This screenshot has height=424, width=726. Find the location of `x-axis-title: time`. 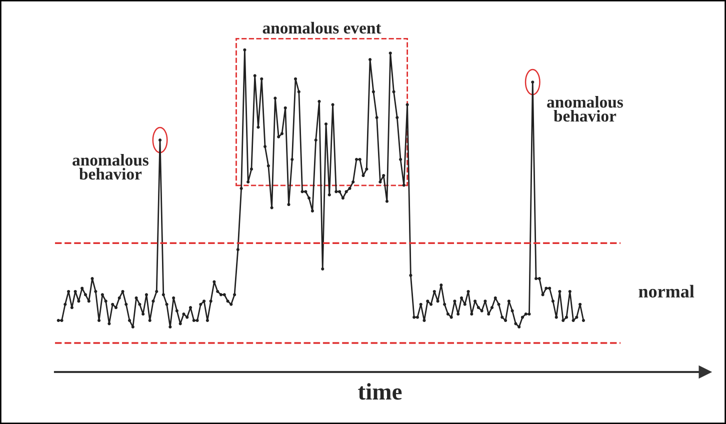

x-axis-title: time is located at coordinates (380, 391).